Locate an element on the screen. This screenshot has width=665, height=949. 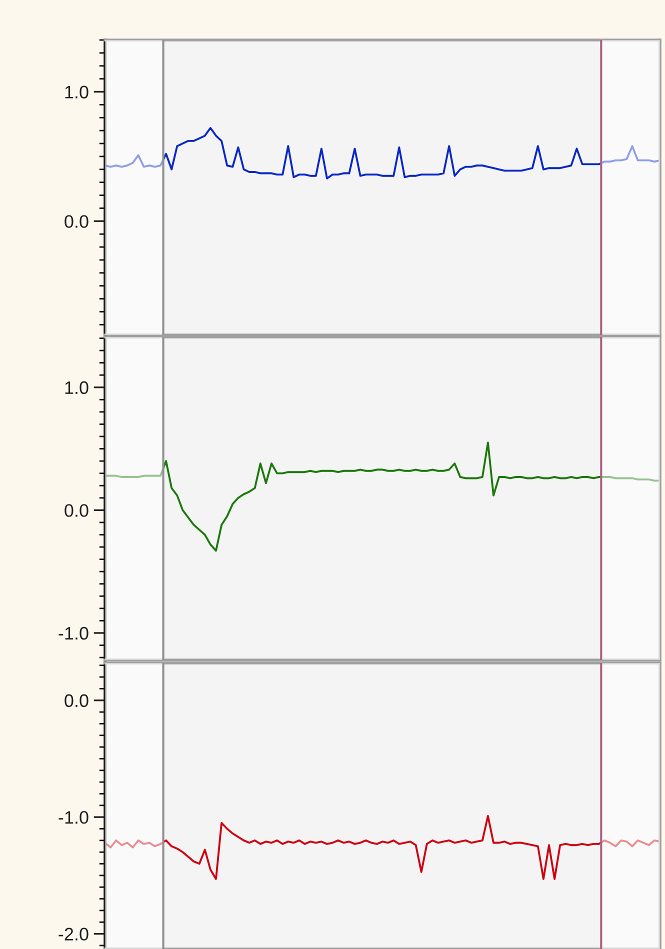
y-tick-label: -2.0 is located at coordinates (73, 934).